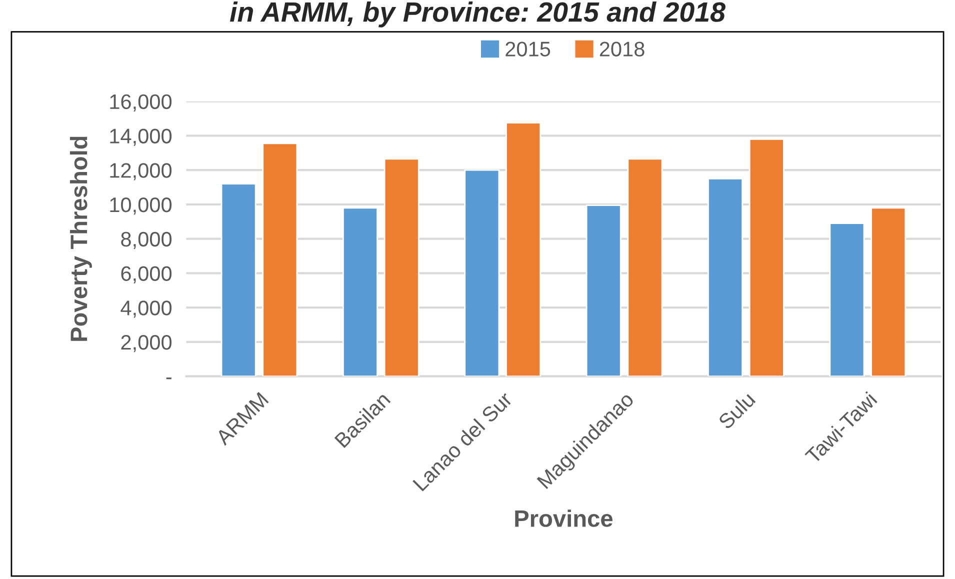 This screenshot has width=955, height=579. I want to click on legend-label: 2015, so click(528, 49).